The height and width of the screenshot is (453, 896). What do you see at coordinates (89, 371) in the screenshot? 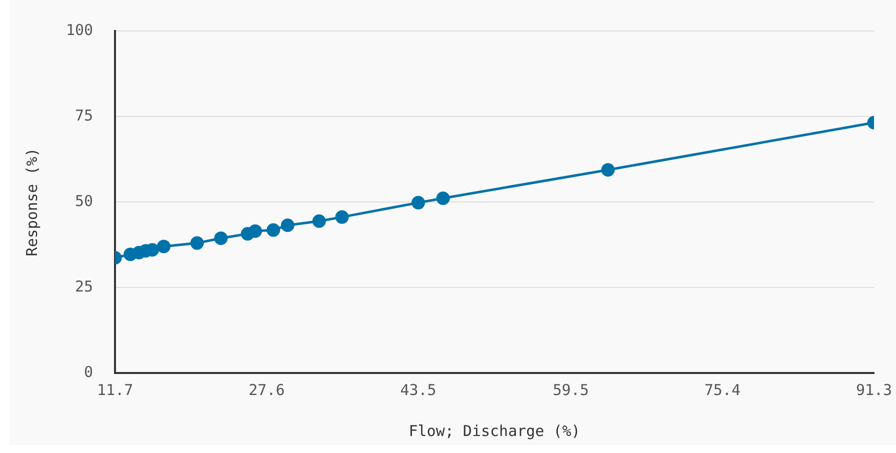
I see `y-tick-label: 0` at bounding box center [89, 371].